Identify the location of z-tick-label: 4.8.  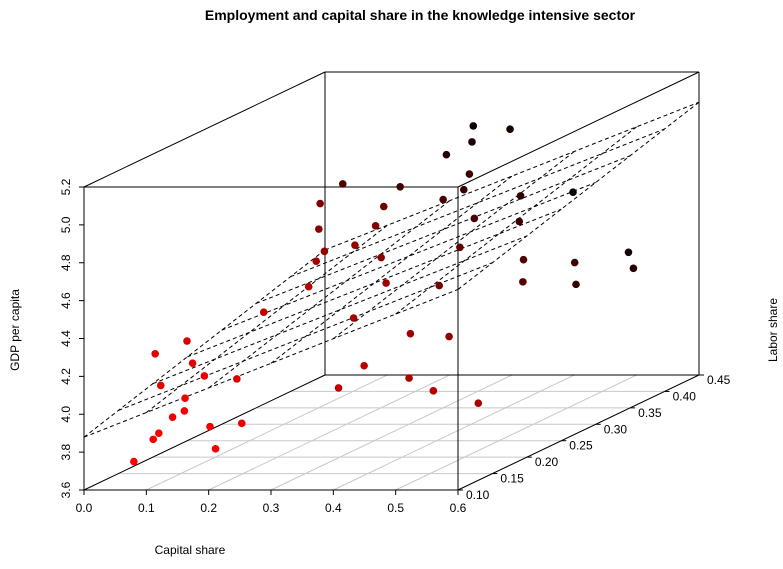
(66, 262).